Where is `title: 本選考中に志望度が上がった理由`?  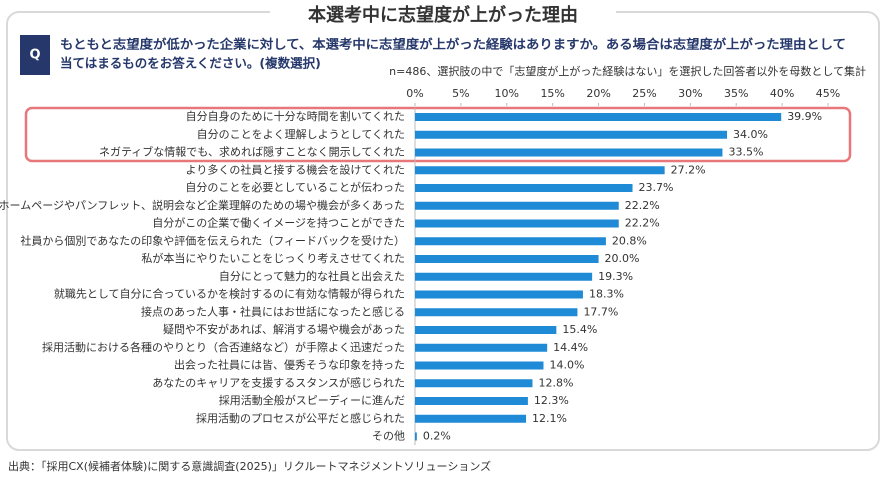 title: 本選考中に志望度が上がった理由 is located at coordinates (443, 15).